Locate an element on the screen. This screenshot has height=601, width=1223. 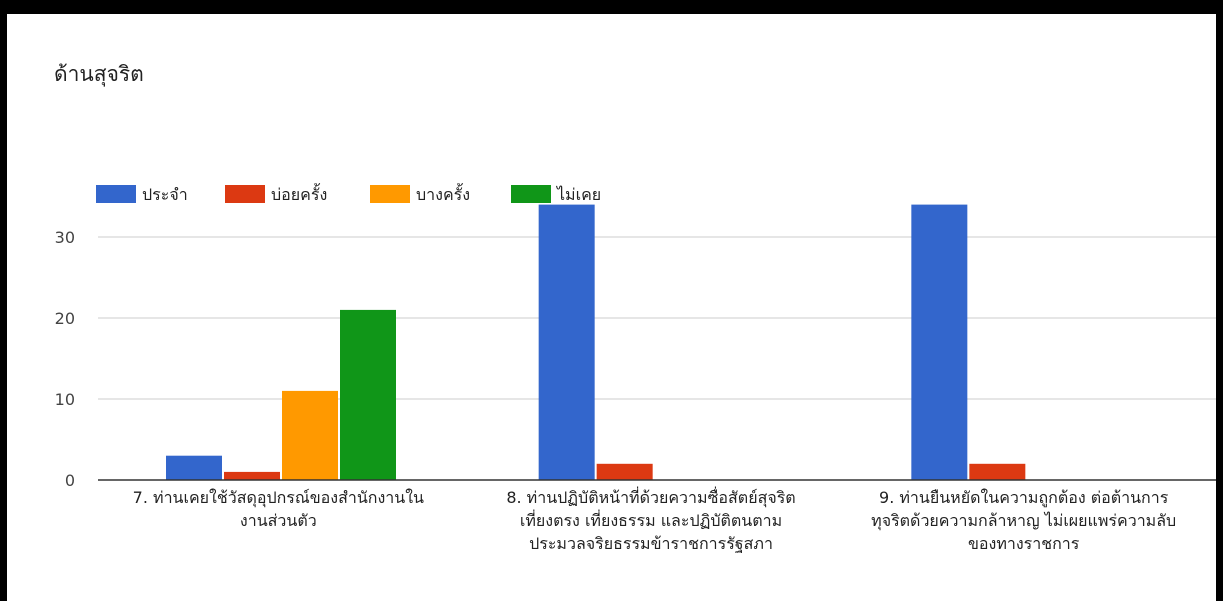
legend: ประจำ บ่อยครั้ง บางครั้ง ไม่เคย is located at coordinates (348, 193).